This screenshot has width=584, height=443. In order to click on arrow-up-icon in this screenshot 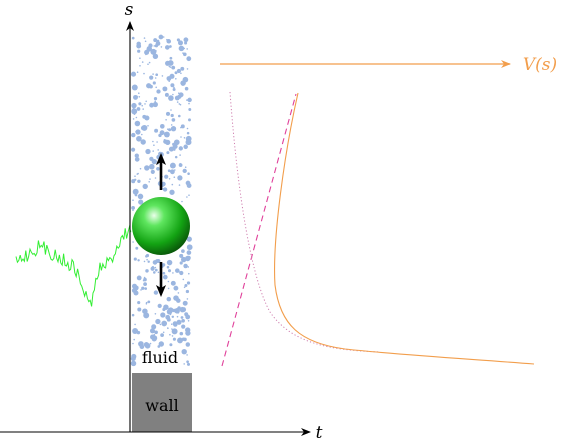, I will do `click(161, 171)`.